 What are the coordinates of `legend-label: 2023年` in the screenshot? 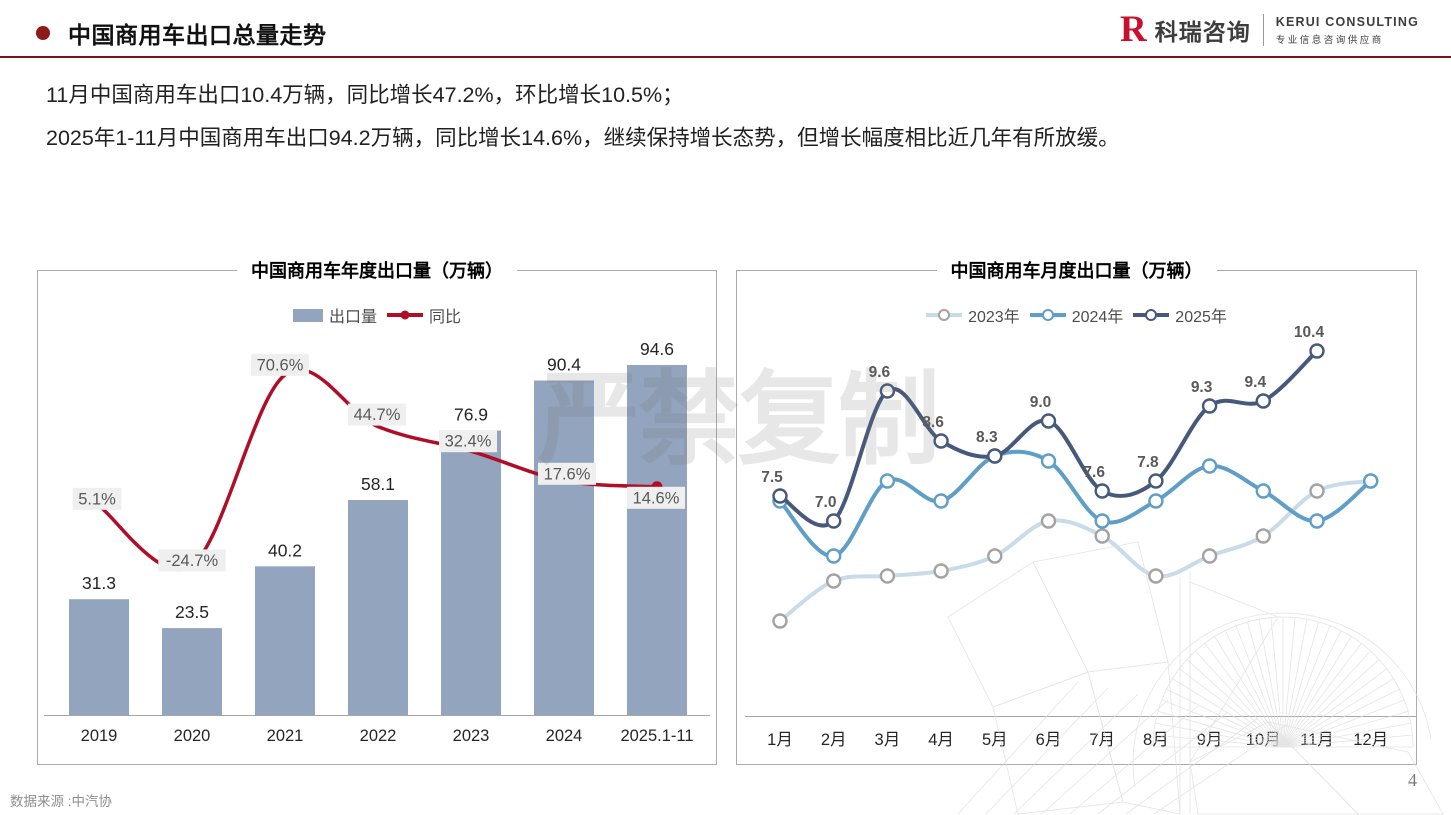 It's located at (994, 317).